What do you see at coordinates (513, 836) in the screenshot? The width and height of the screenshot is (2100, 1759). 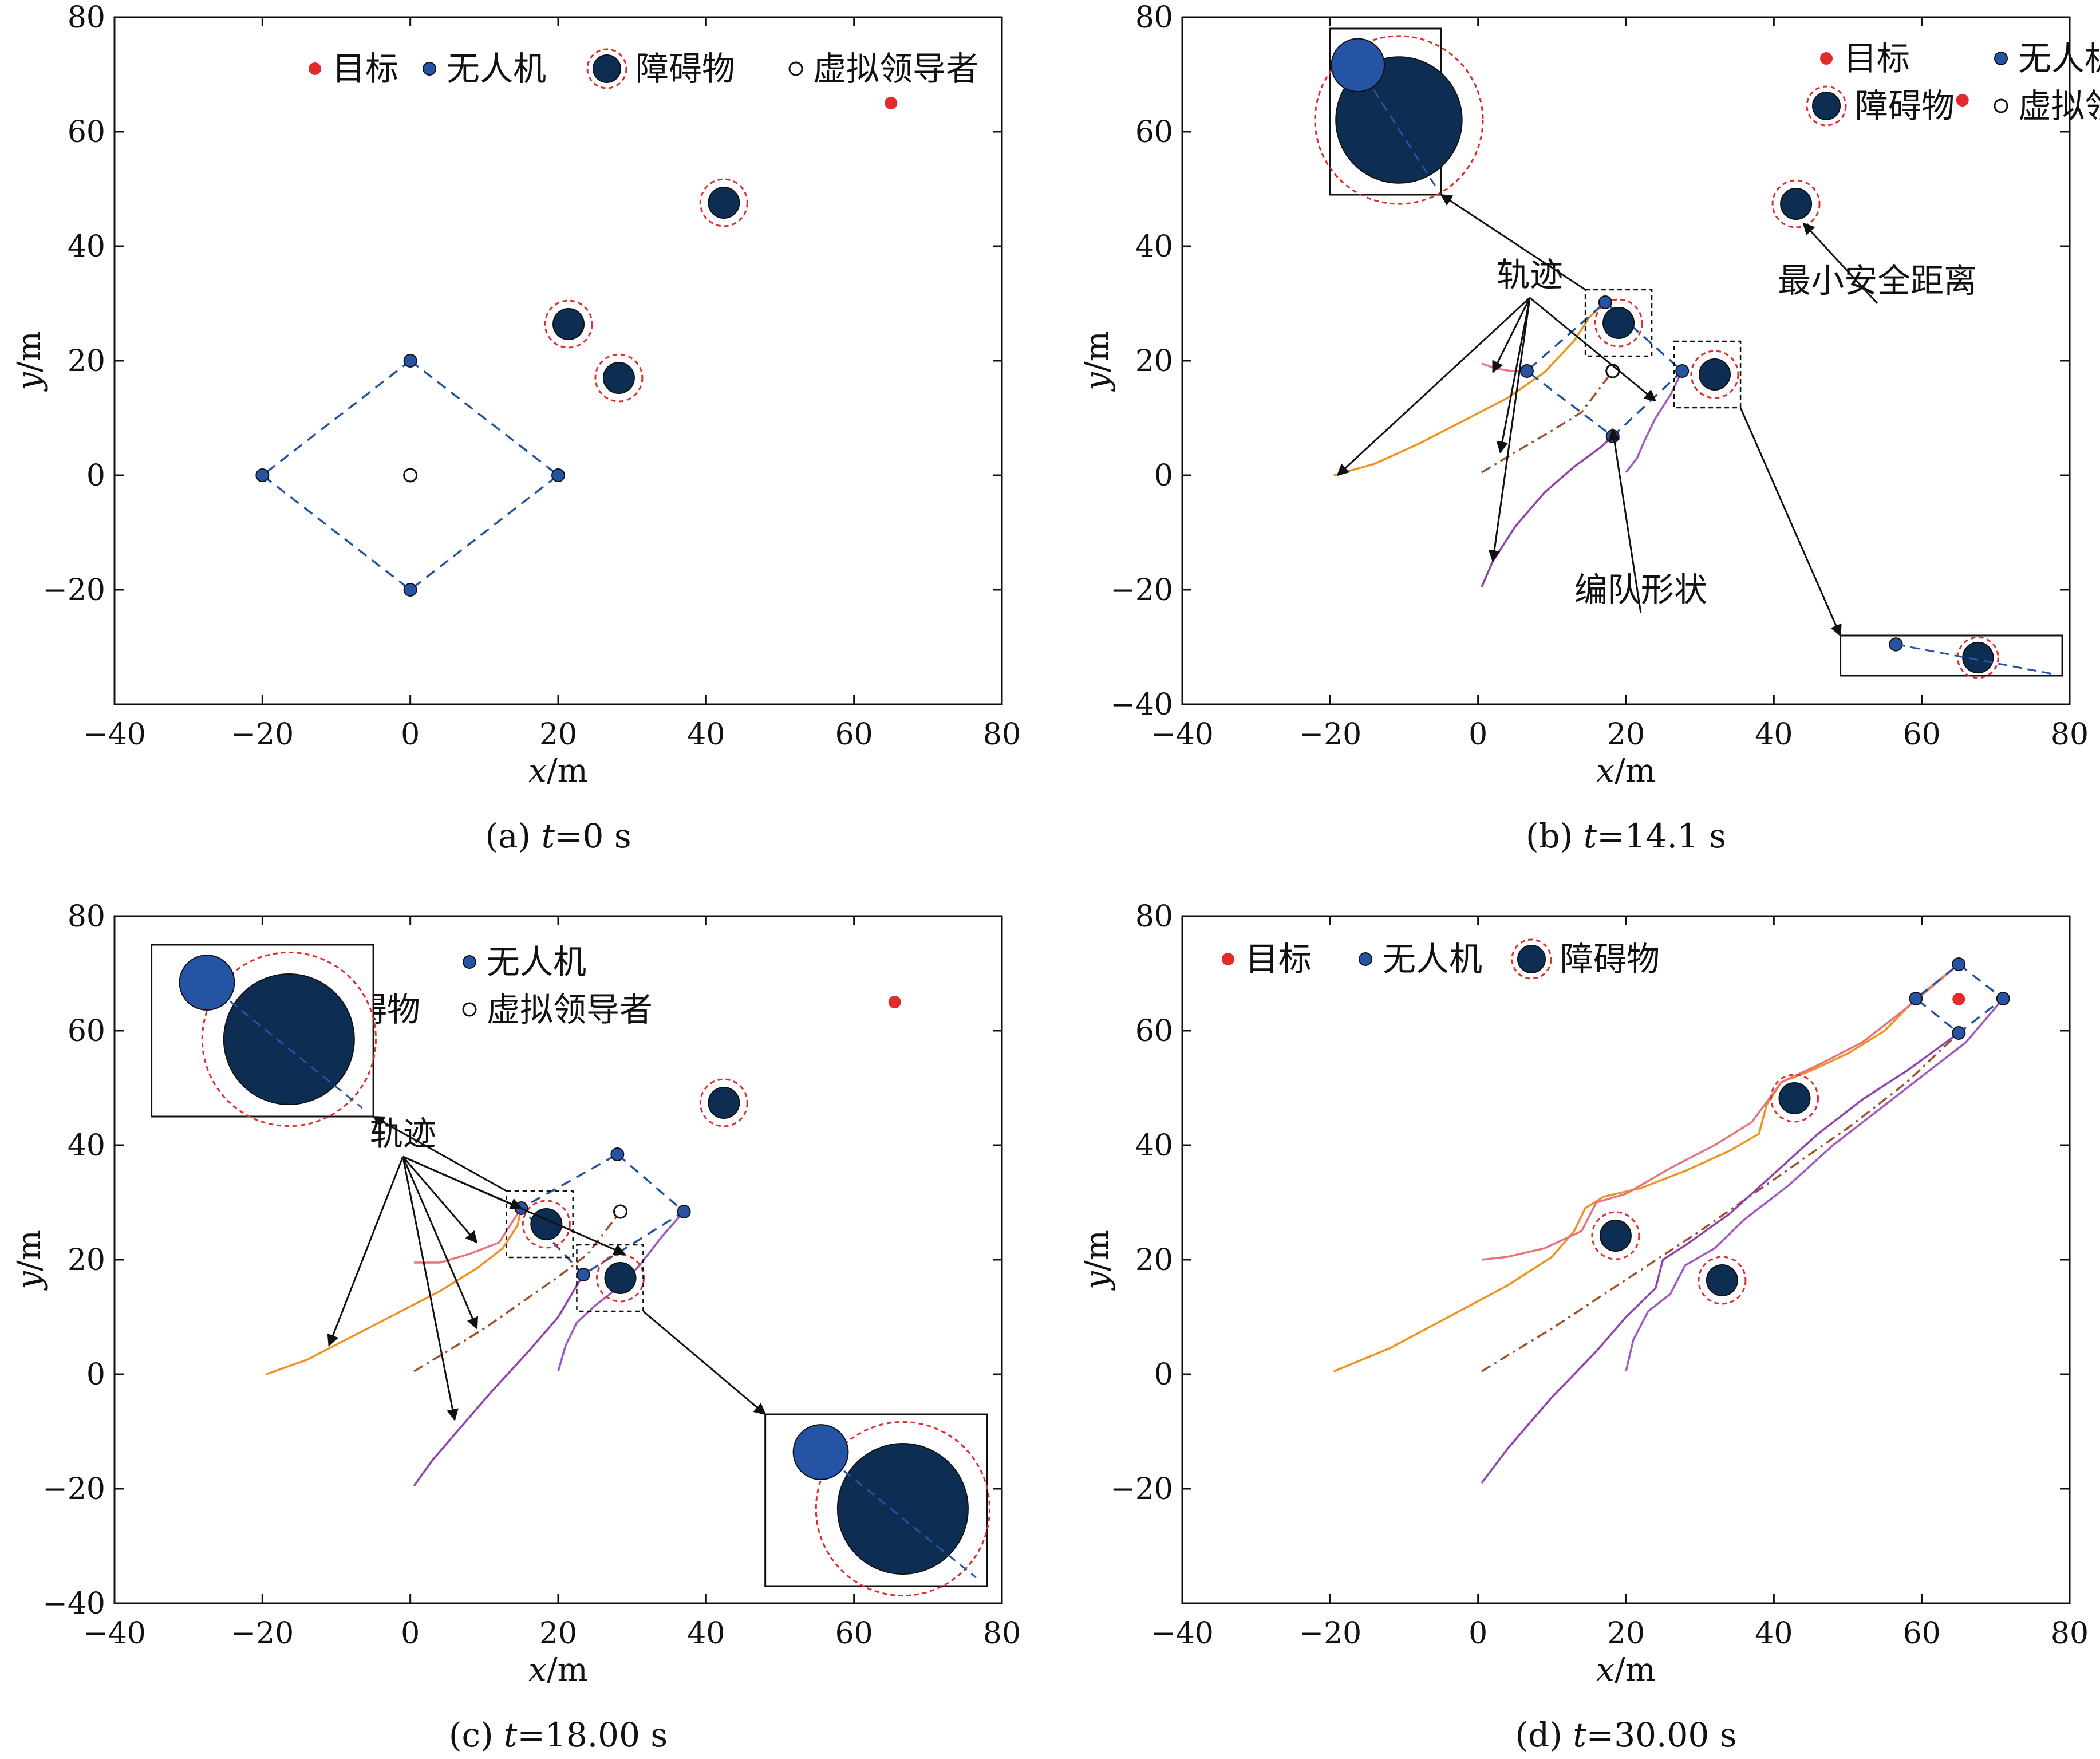 I see `caption-prefix: (a)` at bounding box center [513, 836].